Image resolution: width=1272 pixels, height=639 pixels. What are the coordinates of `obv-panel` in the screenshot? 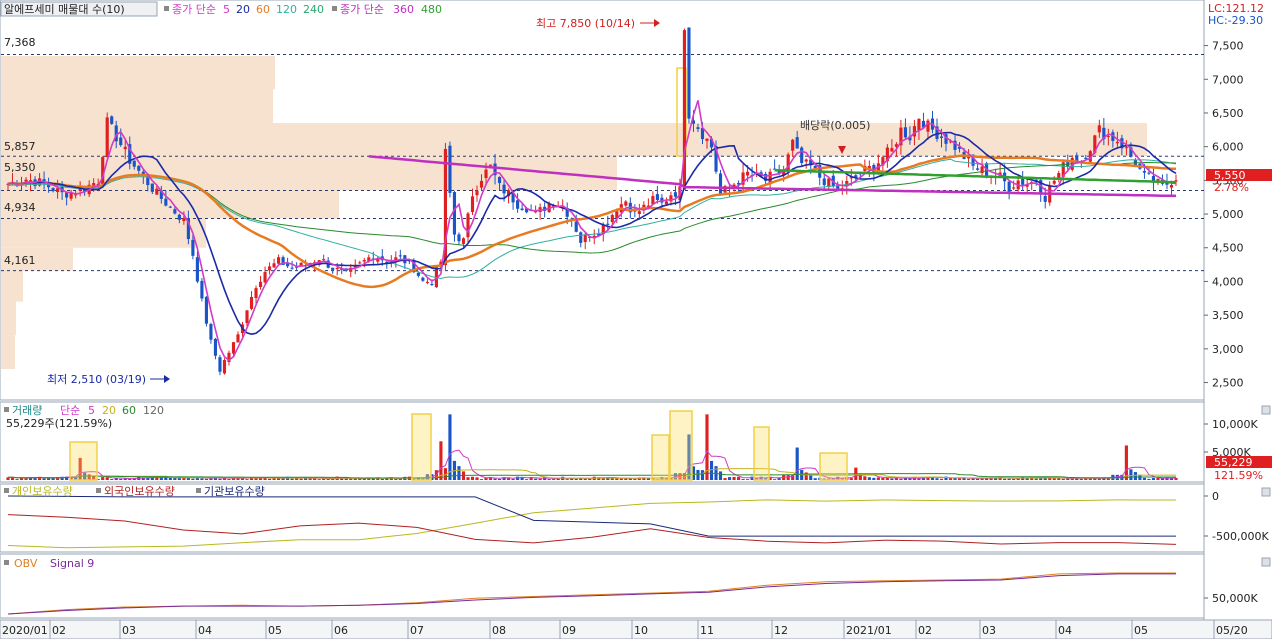 It's located at (602, 586).